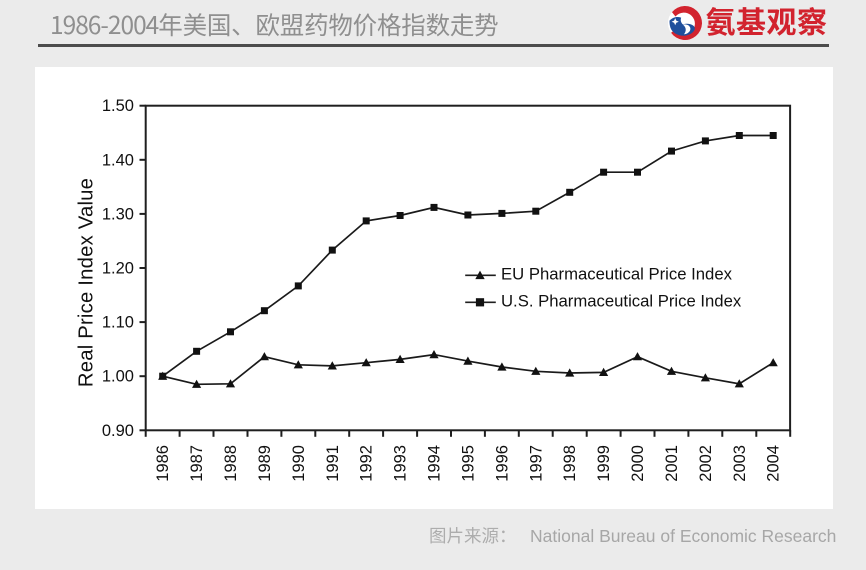 This screenshot has height=570, width=866. What do you see at coordinates (299, 463) in the screenshot?
I see `svg-text: 1990` at bounding box center [299, 463].